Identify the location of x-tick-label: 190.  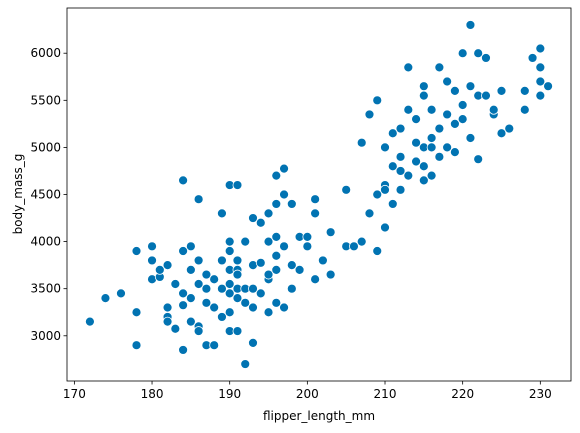
(229, 394).